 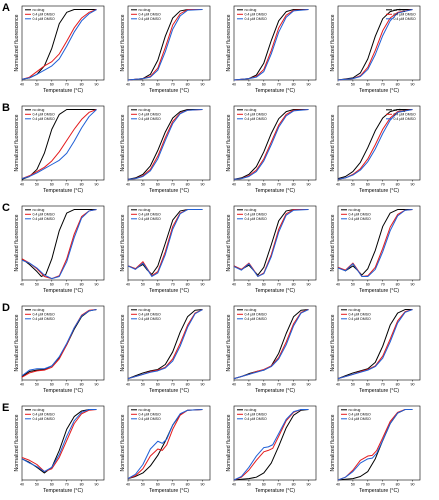 I want to click on row-label-d: D, so click(x=6, y=308).